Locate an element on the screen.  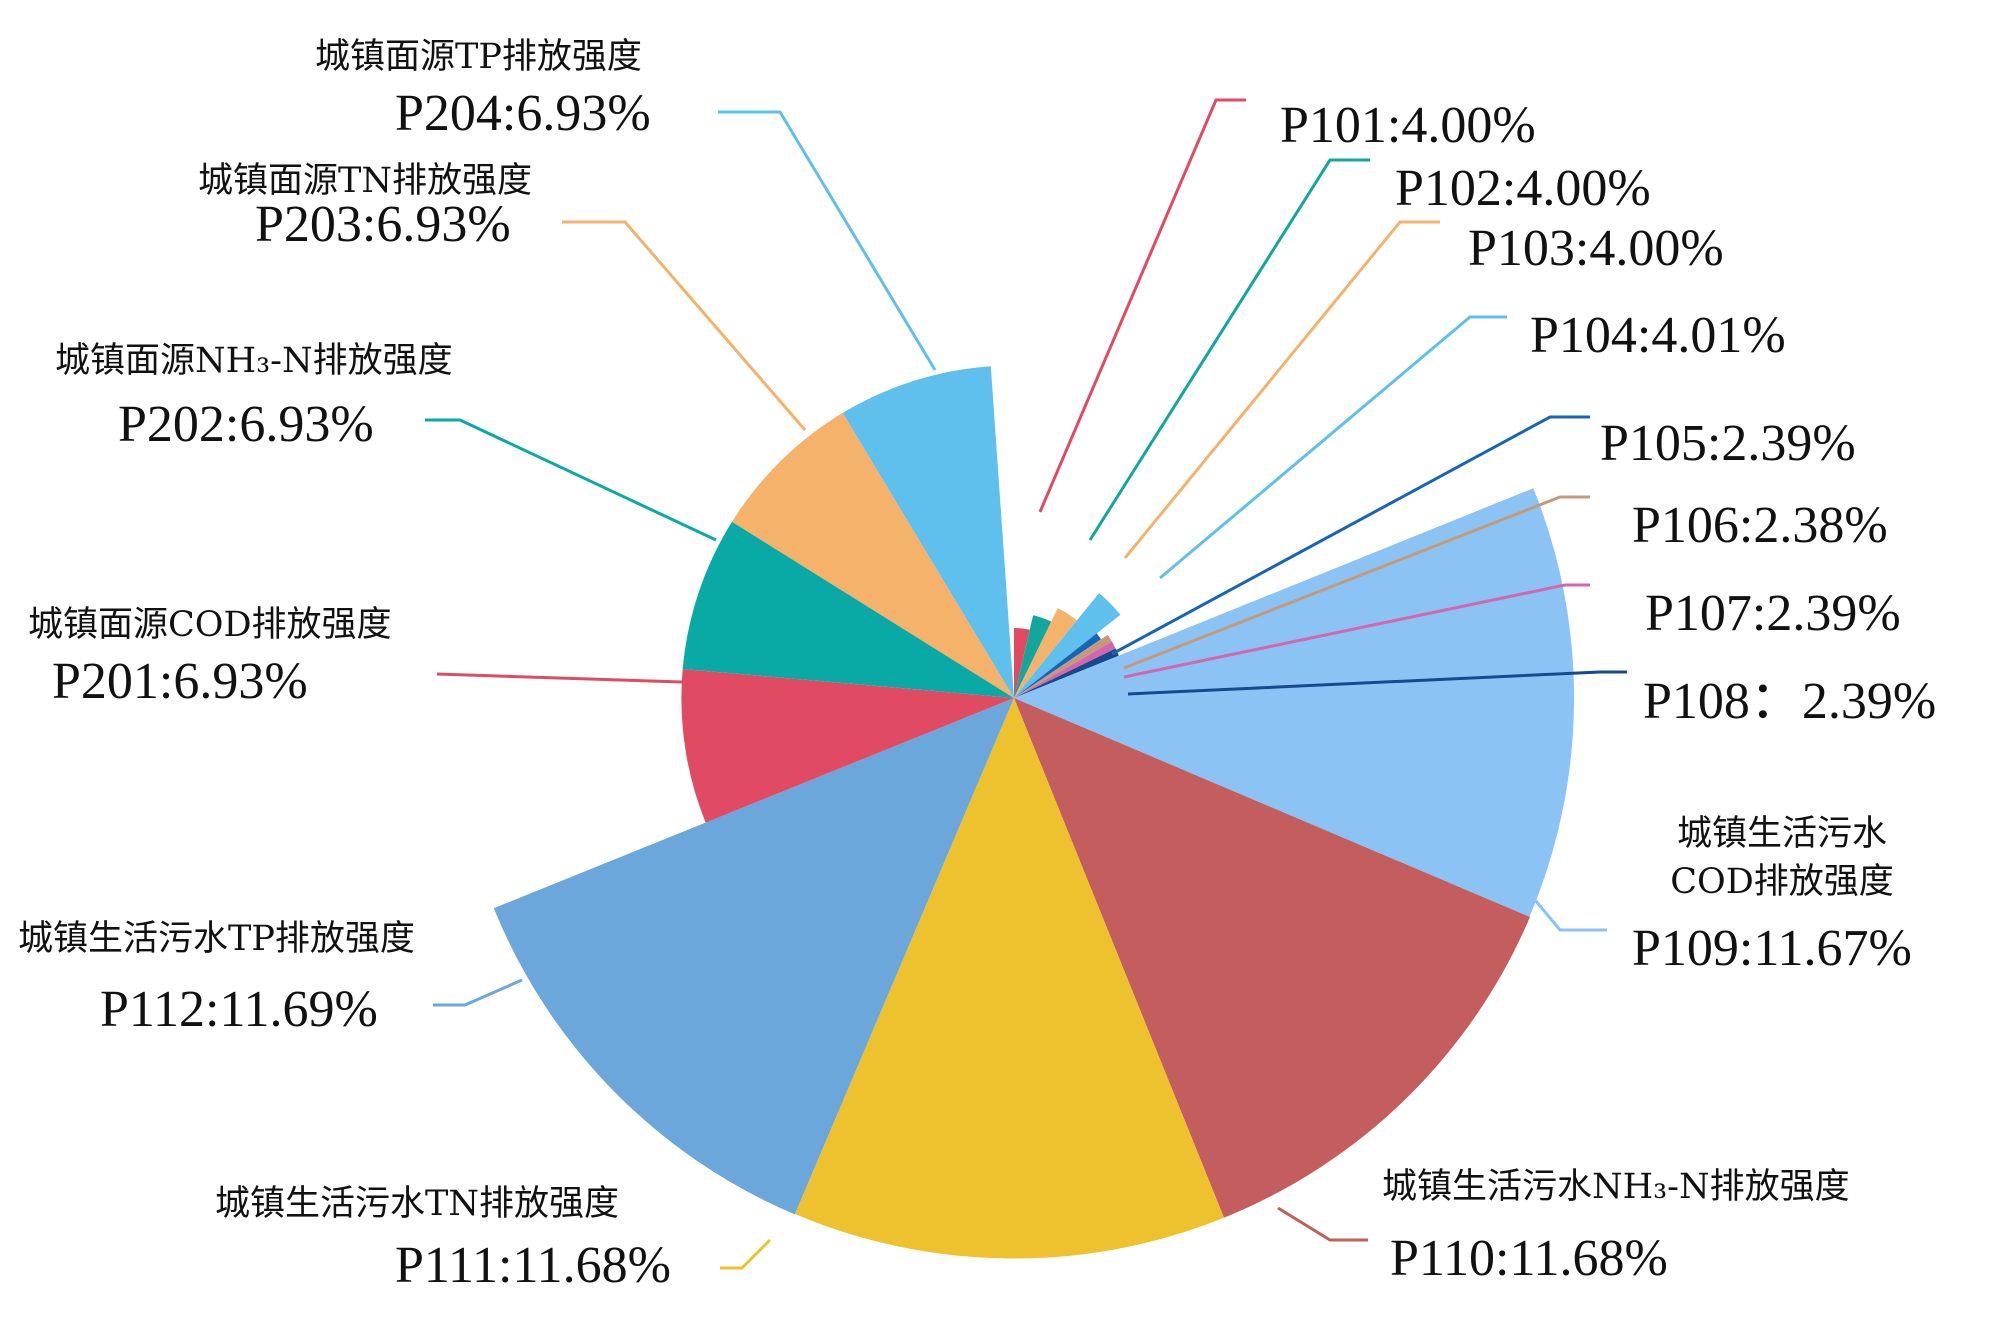
slice-name-p201: 城镇面源COD排放强度 is located at coordinates (210, 625).